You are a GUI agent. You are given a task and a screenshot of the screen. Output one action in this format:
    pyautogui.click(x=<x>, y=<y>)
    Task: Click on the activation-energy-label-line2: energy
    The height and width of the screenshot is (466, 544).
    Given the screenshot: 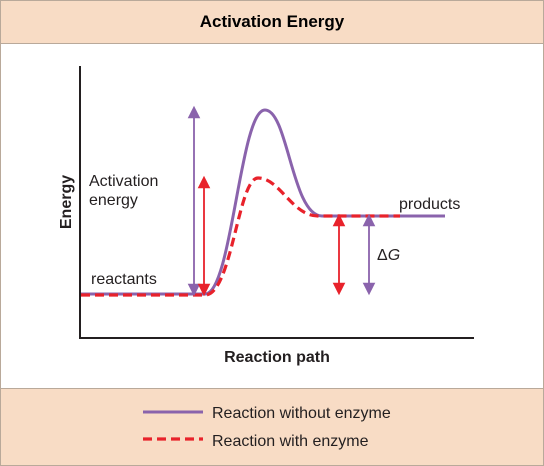 What is the action you would take?
    pyautogui.click(x=113, y=200)
    